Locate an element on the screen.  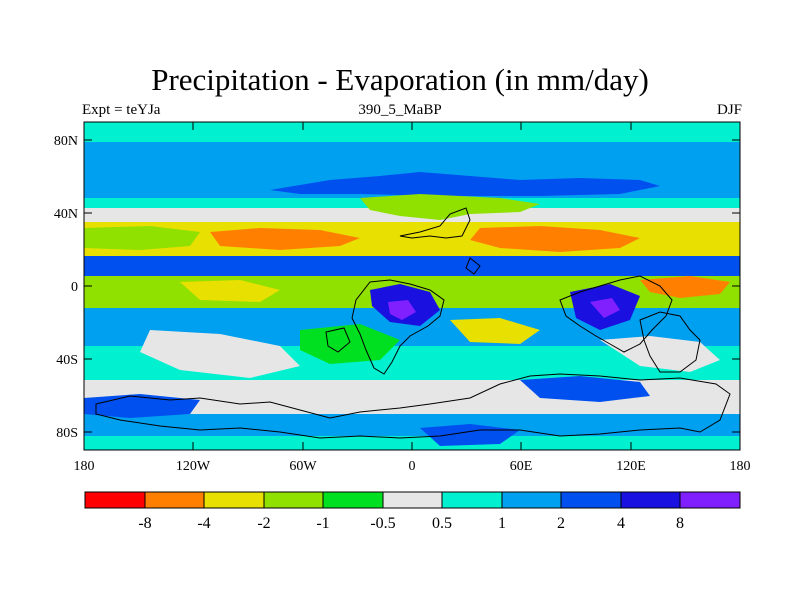
southern-neutral-patch-east is located at coordinates (660, 354).